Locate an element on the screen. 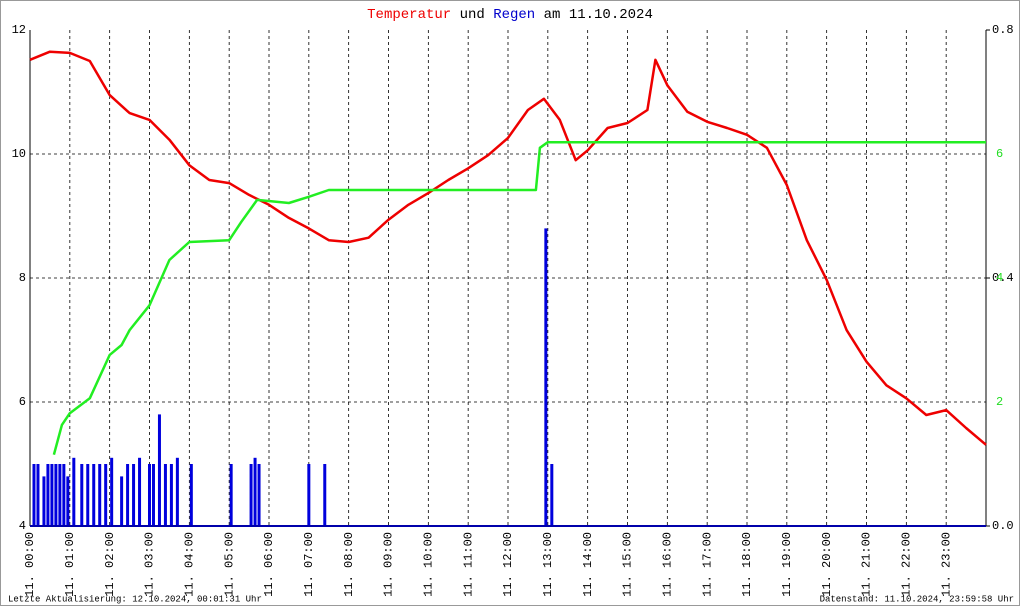 The image size is (1020, 606). x-tick-label: 11. 08:00 is located at coordinates (349, 564).